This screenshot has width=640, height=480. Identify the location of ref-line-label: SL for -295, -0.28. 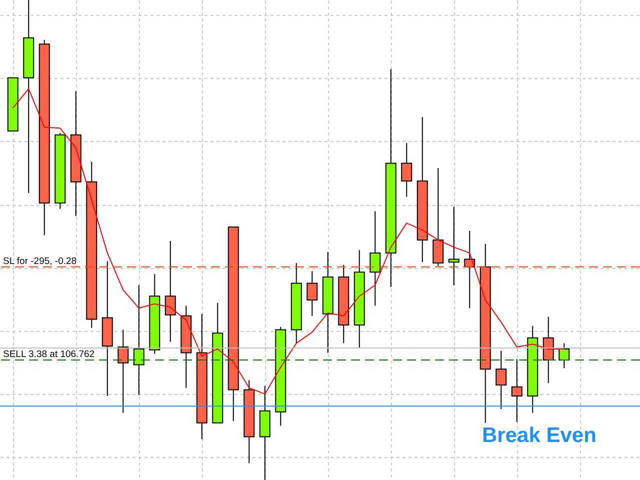
(40, 261).